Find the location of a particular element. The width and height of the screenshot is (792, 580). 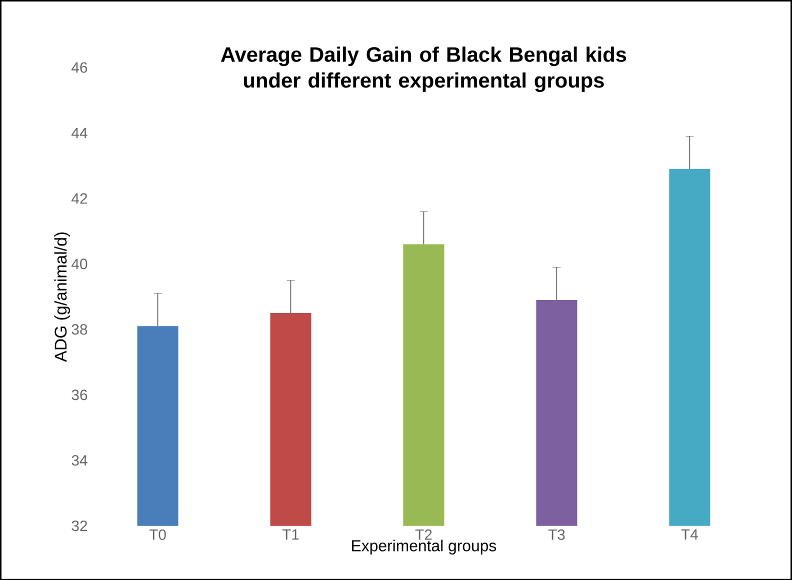

x-axis-title: Experimental groups is located at coordinates (424, 547).